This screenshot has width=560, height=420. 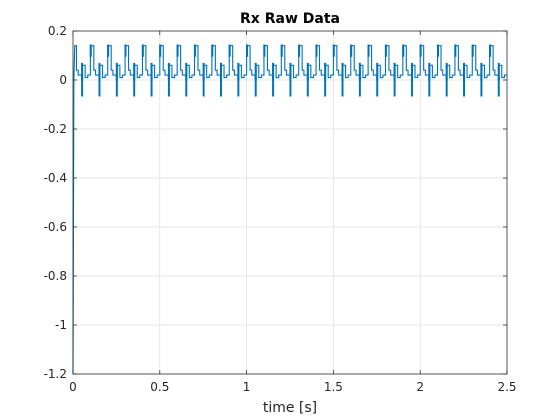 What do you see at coordinates (55, 374) in the screenshot?
I see `y-tick-label: -1.2` at bounding box center [55, 374].